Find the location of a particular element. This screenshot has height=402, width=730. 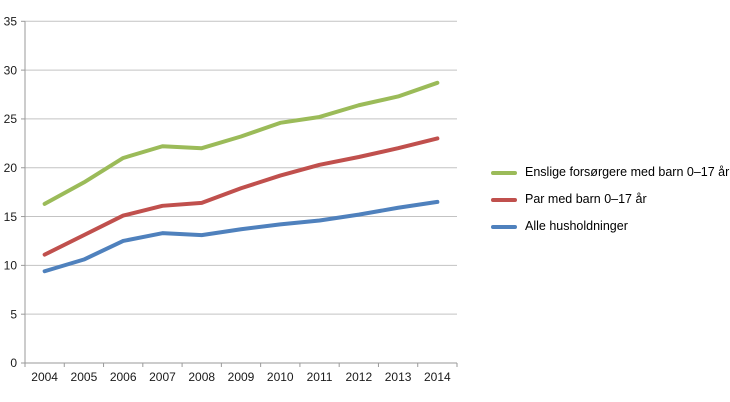

legend-item-alle-husholdninger: Alle husholdninger is located at coordinates (610, 226).